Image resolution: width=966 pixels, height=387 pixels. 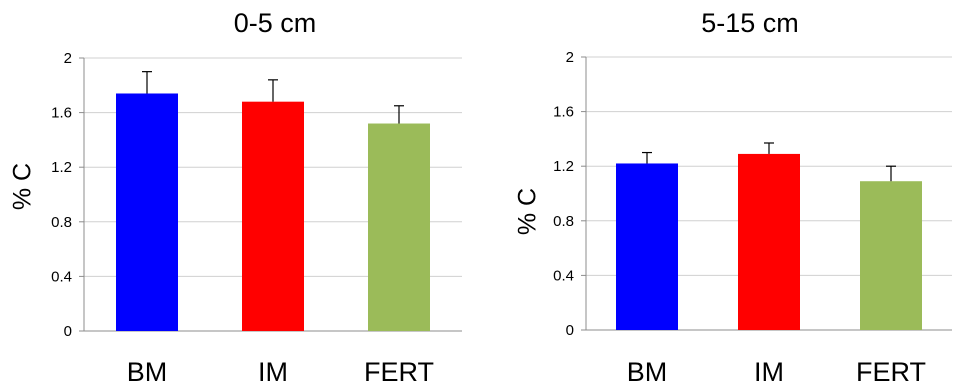 What do you see at coordinates (750, 23) in the screenshot?
I see `chart-title: 5-15 cm` at bounding box center [750, 23].